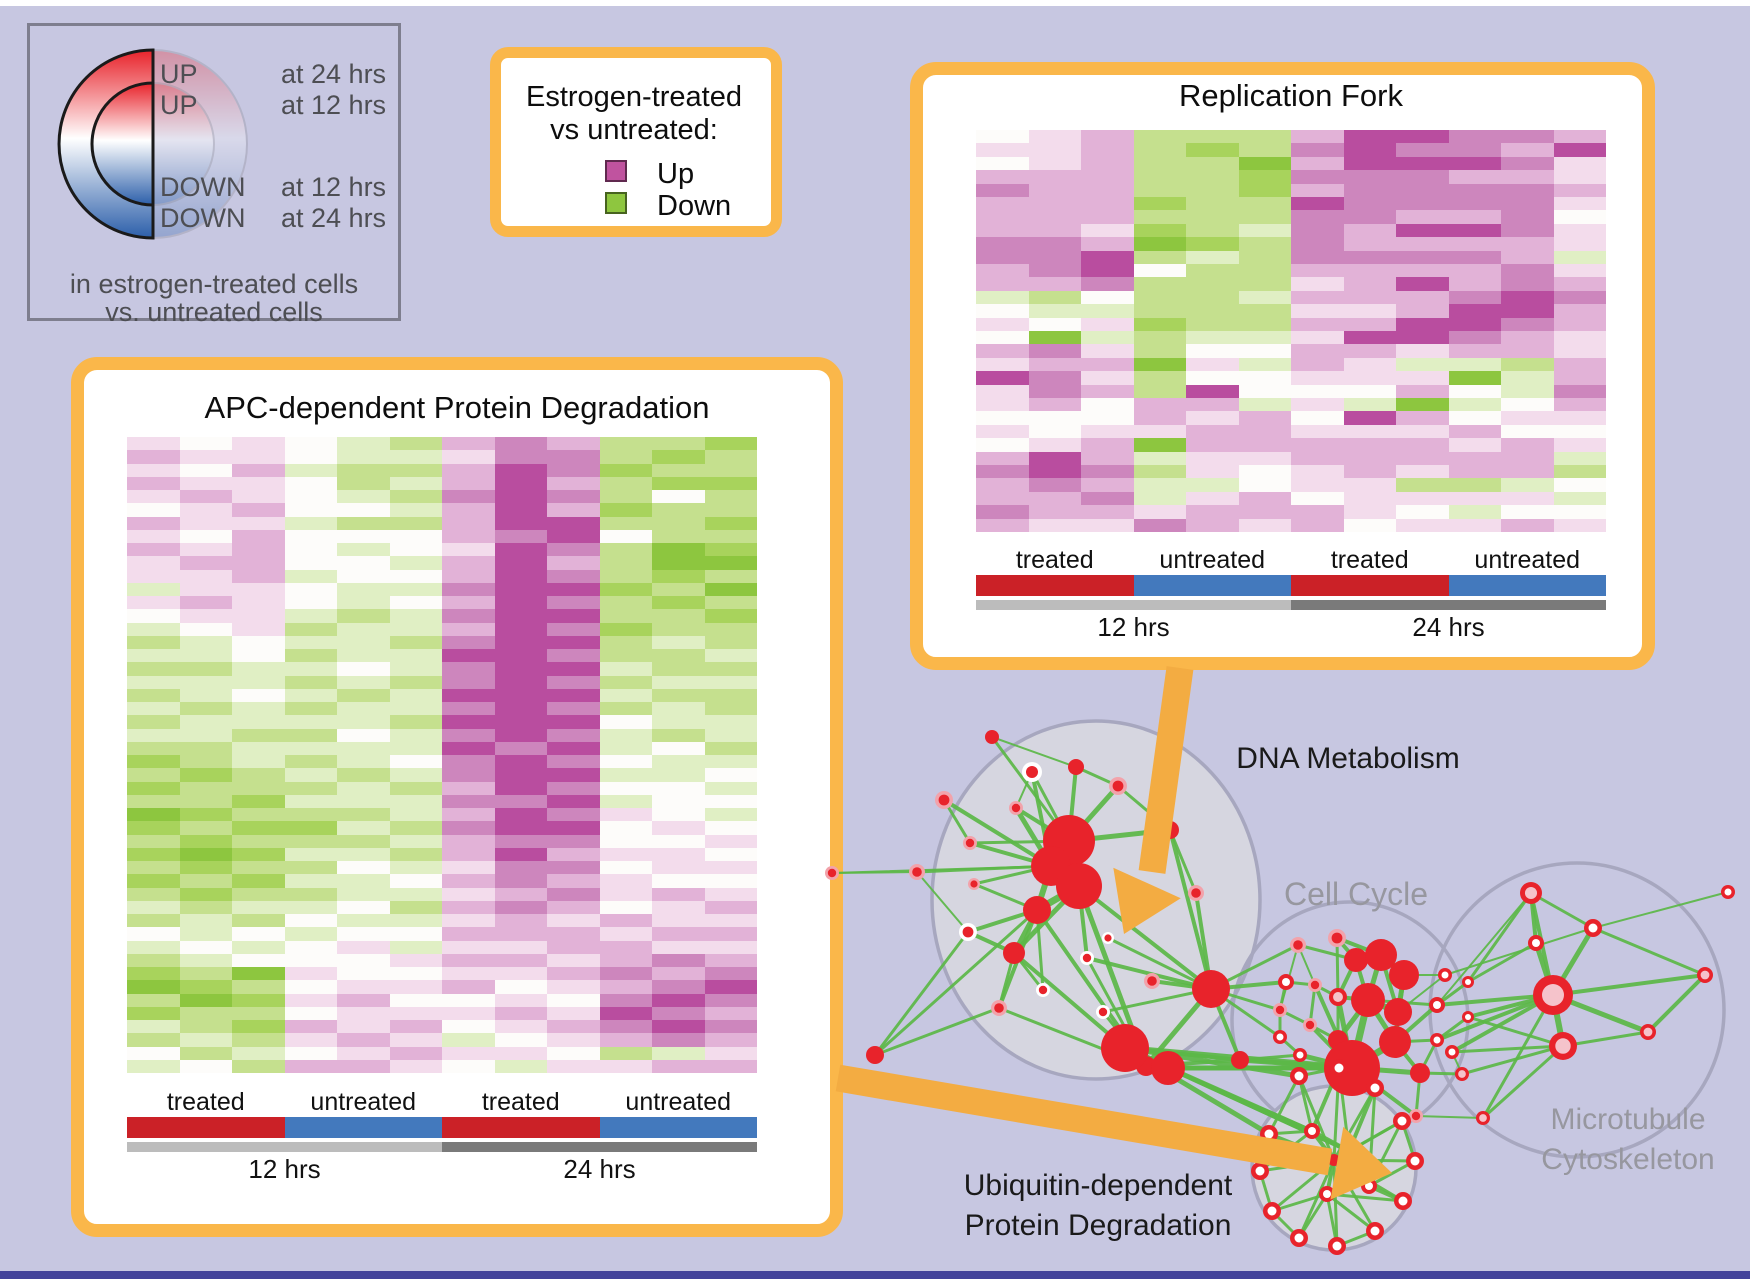 The image size is (1750, 1279). Describe the element at coordinates (942, 902) in the screenshot. I see `network-edge` at that location.